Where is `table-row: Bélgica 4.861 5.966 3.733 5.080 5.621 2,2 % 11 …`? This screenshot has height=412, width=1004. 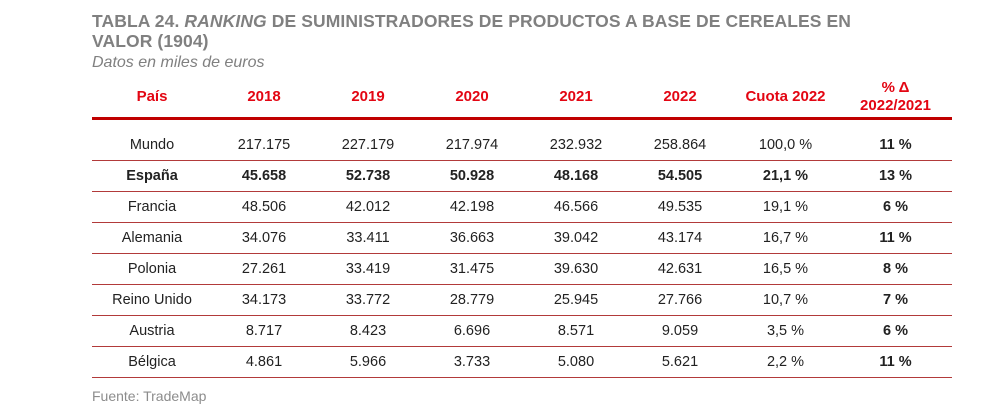 table-row: Bélgica 4.861 5.966 3.733 5.080 5.621 2,2 % 11 … is located at coordinates (522, 362).